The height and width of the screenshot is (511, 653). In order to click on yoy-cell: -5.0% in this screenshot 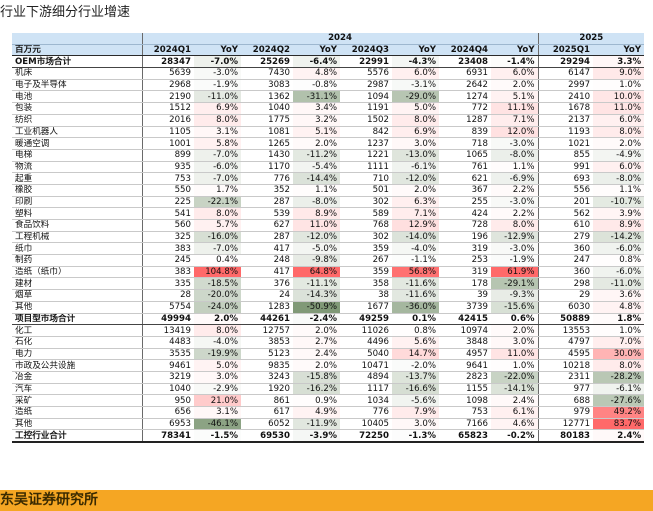, I will do `click(316, 249)`.